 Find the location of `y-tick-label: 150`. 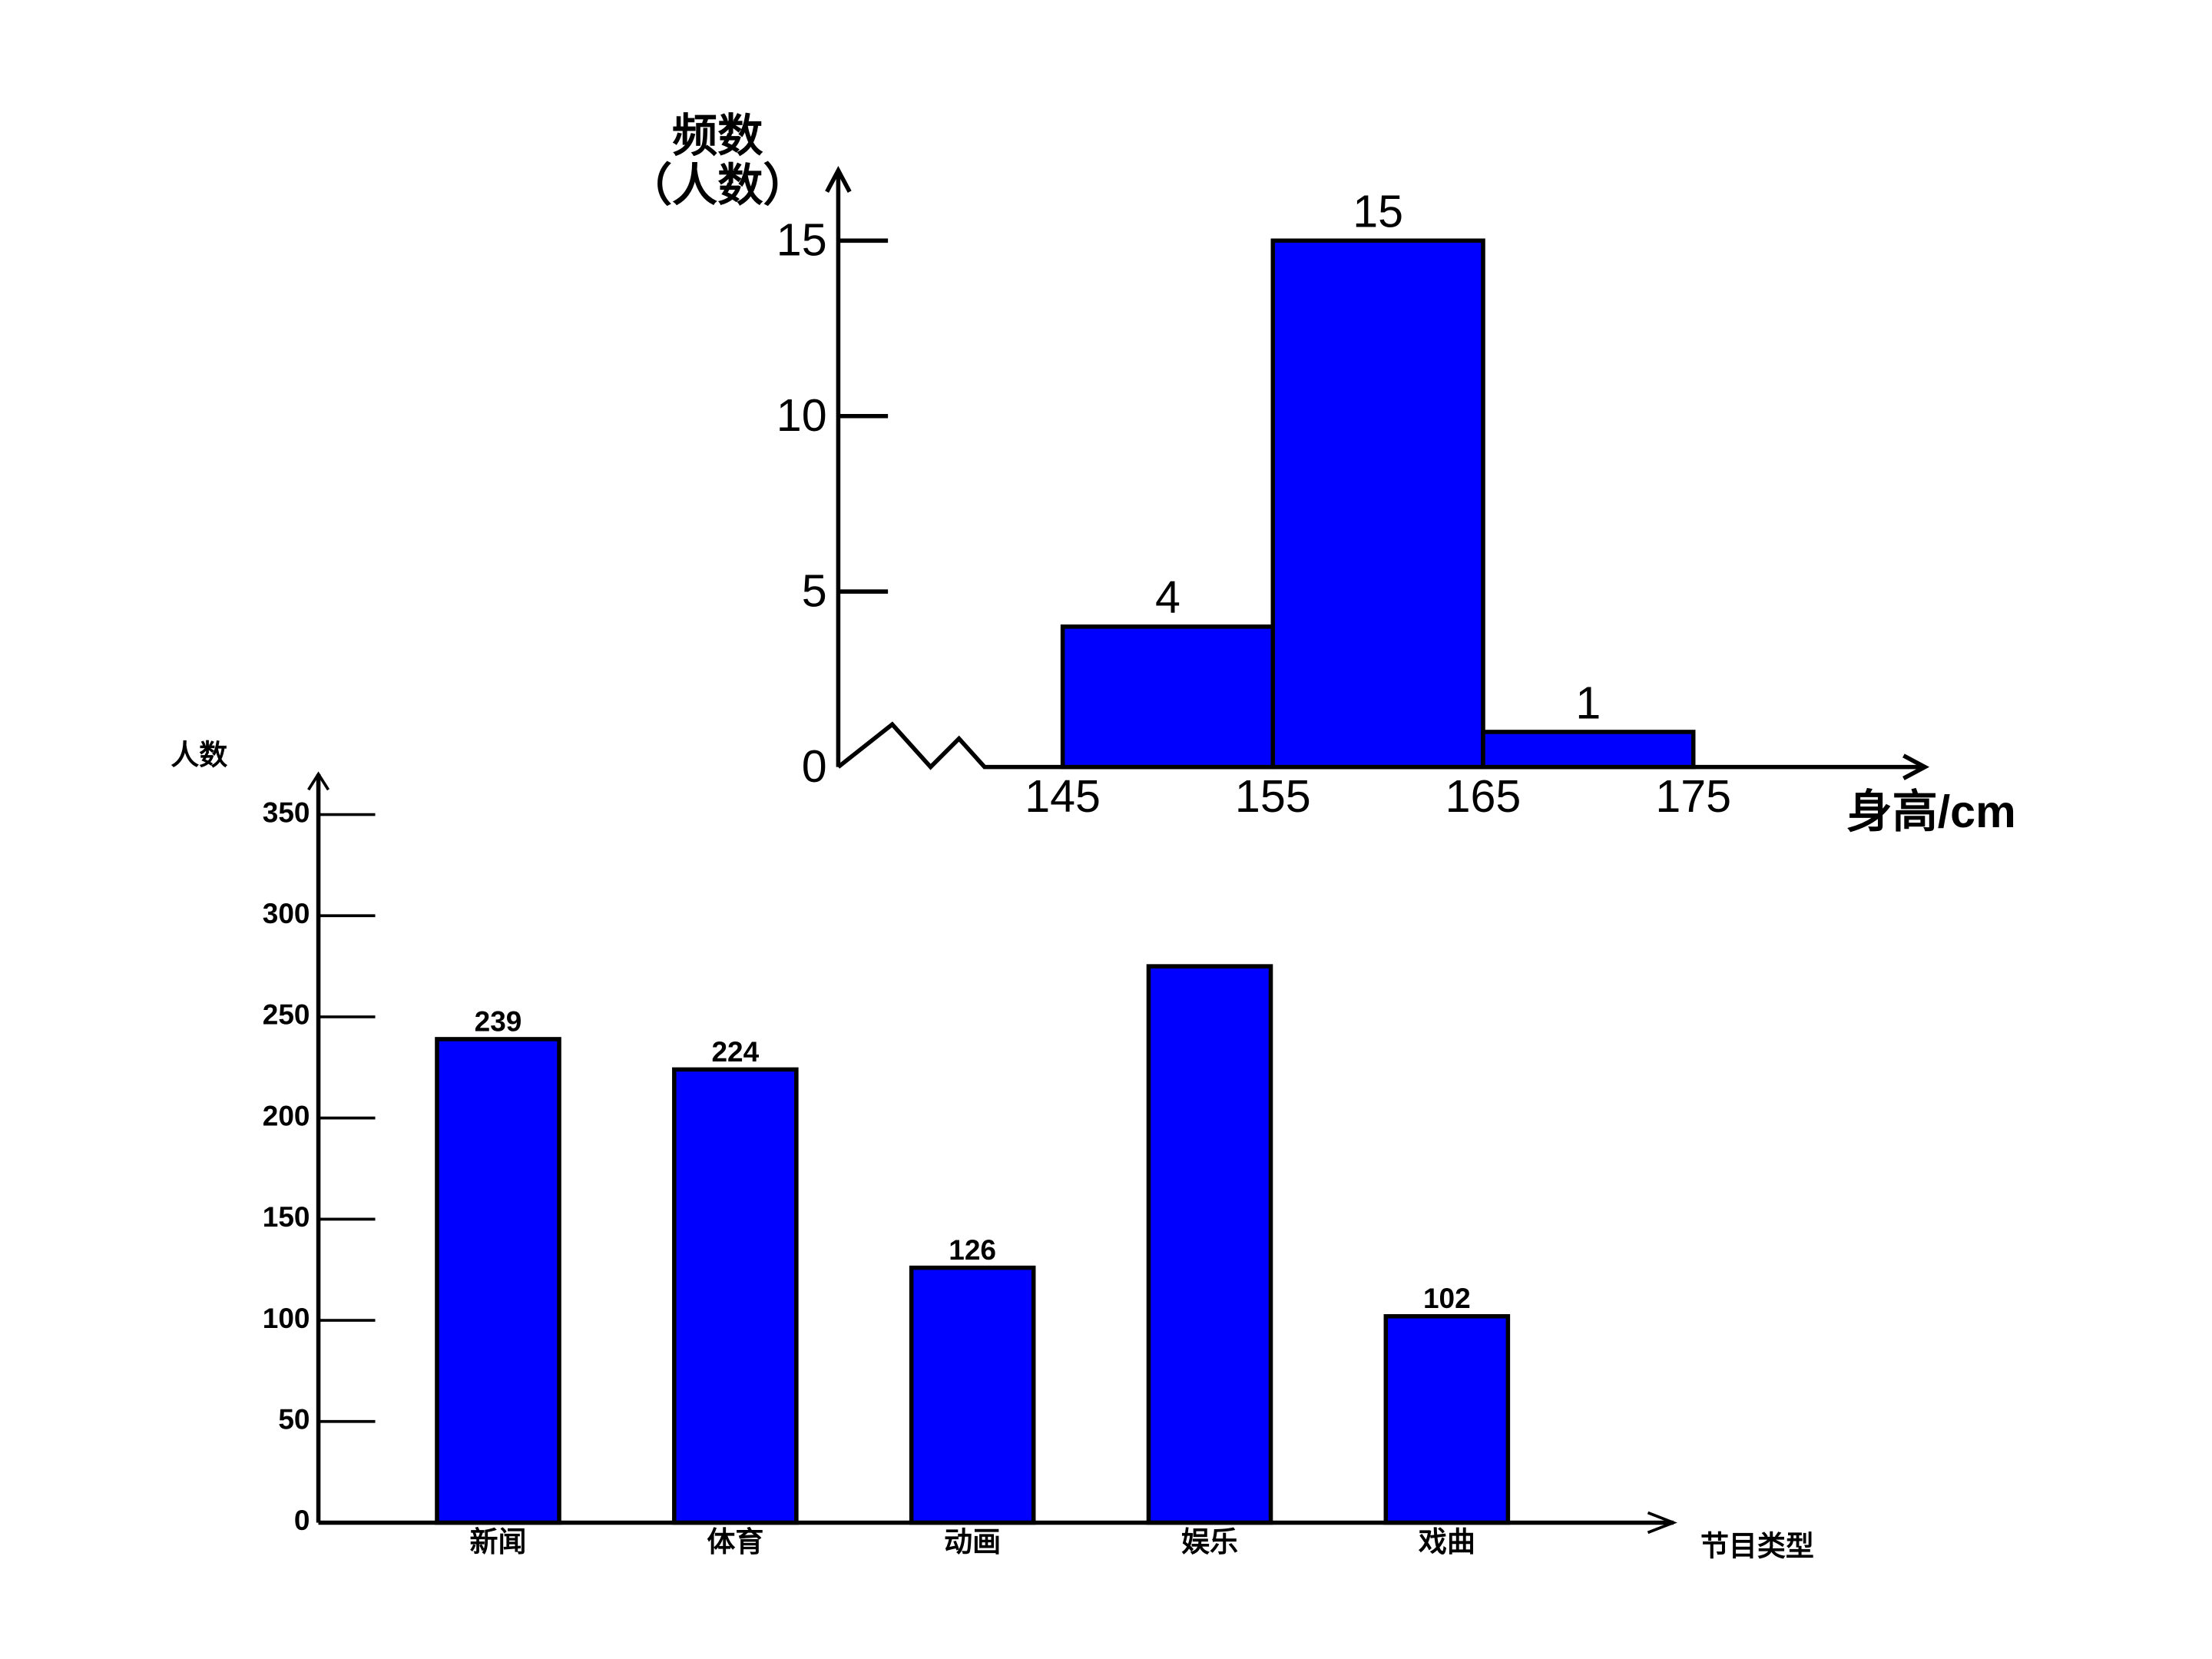

y-tick-label: 150 is located at coordinates (287, 1217).